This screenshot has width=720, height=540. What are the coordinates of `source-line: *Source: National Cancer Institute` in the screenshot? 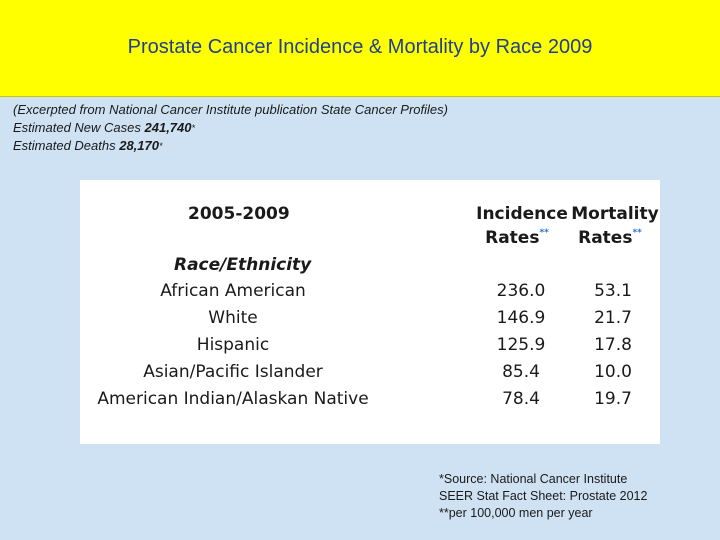 It's located at (533, 479).